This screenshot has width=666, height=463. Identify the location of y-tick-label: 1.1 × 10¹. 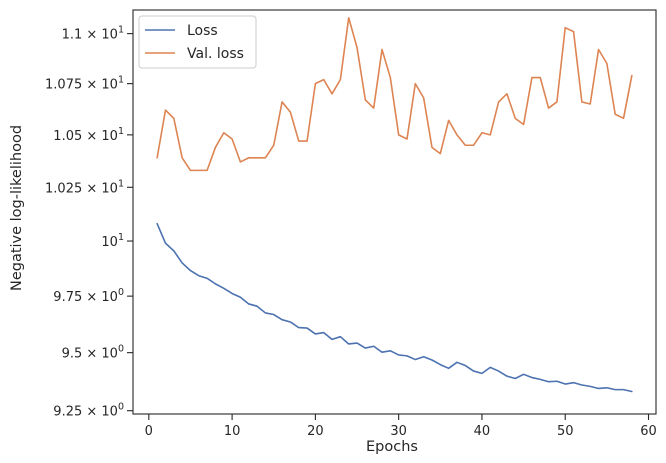
(93, 34).